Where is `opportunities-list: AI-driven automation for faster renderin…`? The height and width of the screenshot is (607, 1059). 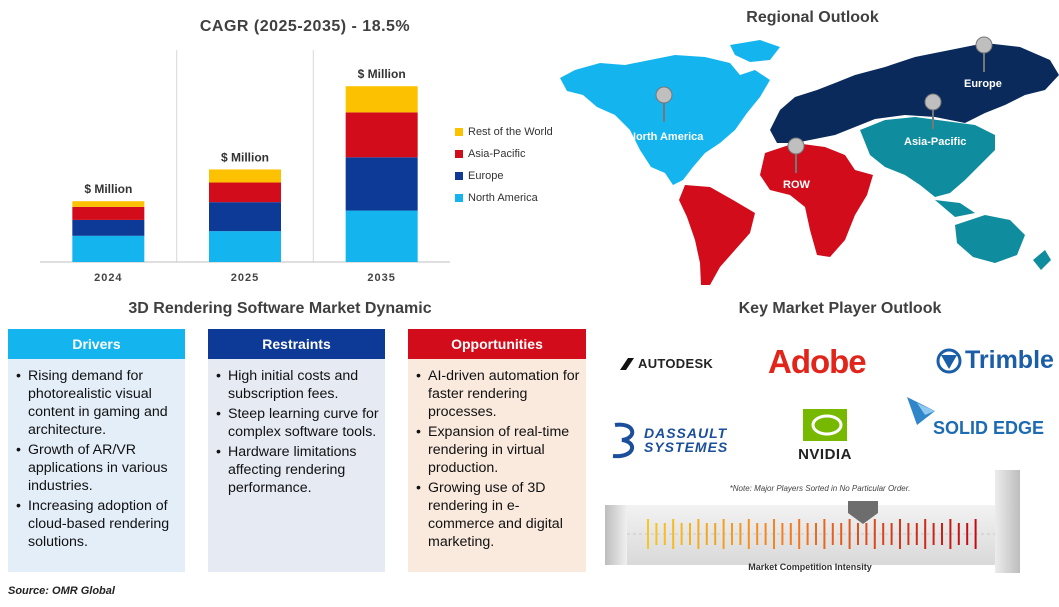 opportunities-list: AI-driven automation for faster renderin… is located at coordinates (498, 459).